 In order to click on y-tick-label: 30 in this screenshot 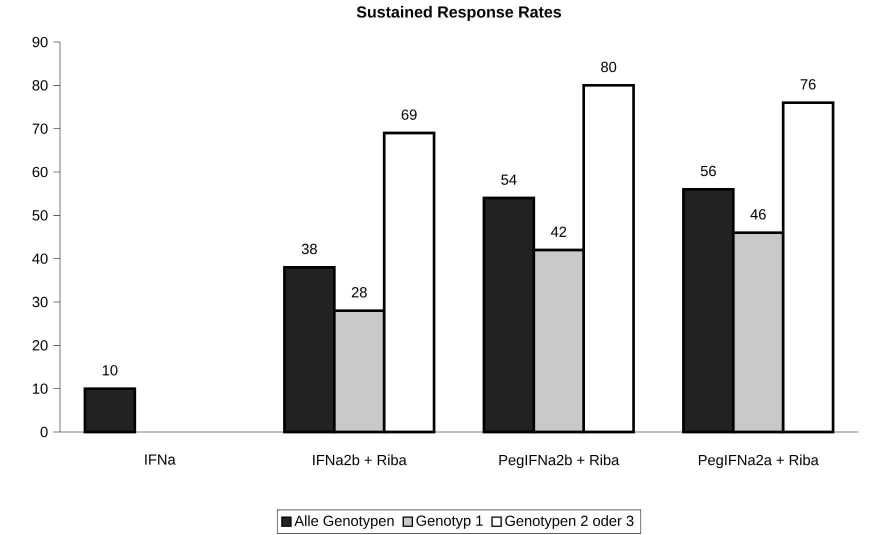, I will do `click(40, 302)`.